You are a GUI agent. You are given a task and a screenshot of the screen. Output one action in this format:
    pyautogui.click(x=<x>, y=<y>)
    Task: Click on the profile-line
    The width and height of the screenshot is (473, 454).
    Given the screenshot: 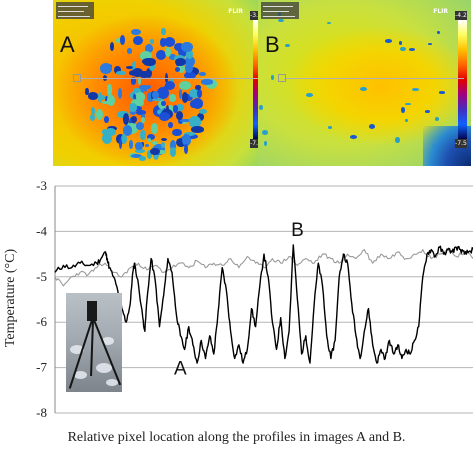 What is the action you would take?
    pyautogui.click(x=374, y=78)
    